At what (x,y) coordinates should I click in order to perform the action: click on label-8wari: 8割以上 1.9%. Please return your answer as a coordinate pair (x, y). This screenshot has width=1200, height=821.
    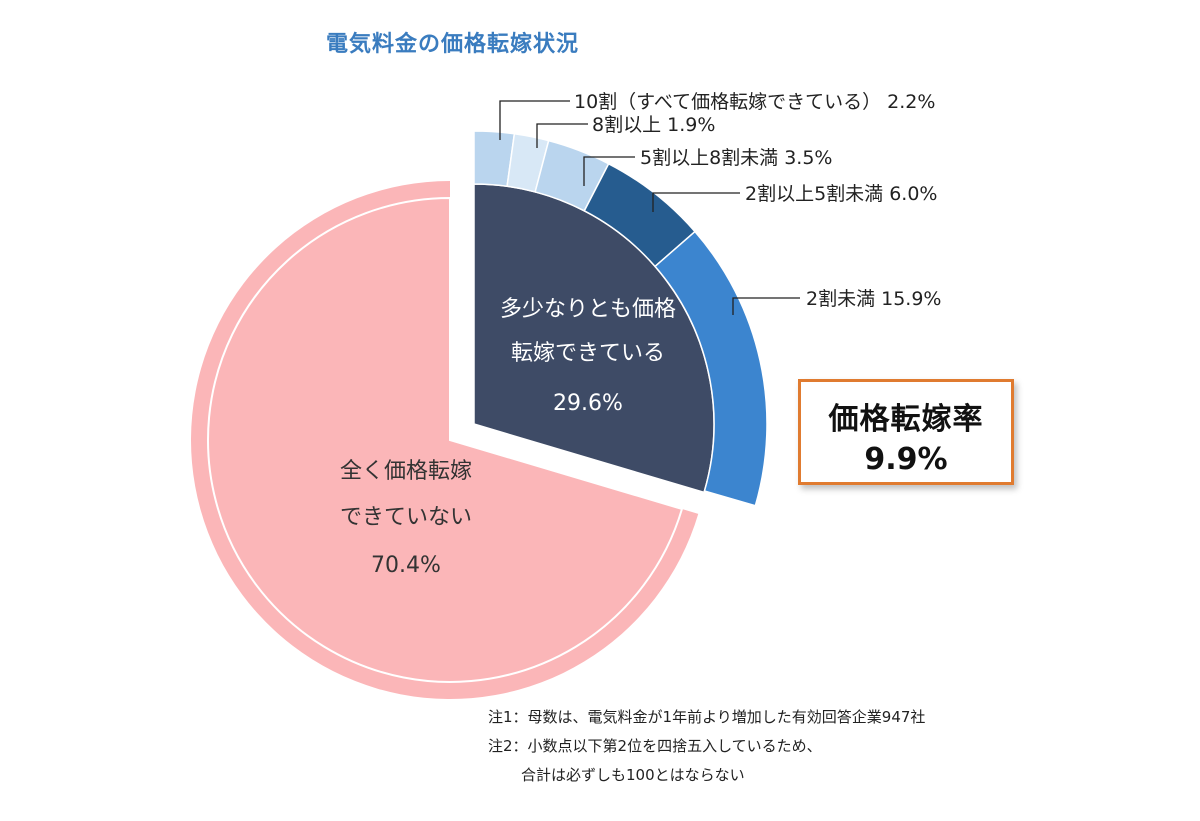
    Looking at the image, I should click on (653, 125).